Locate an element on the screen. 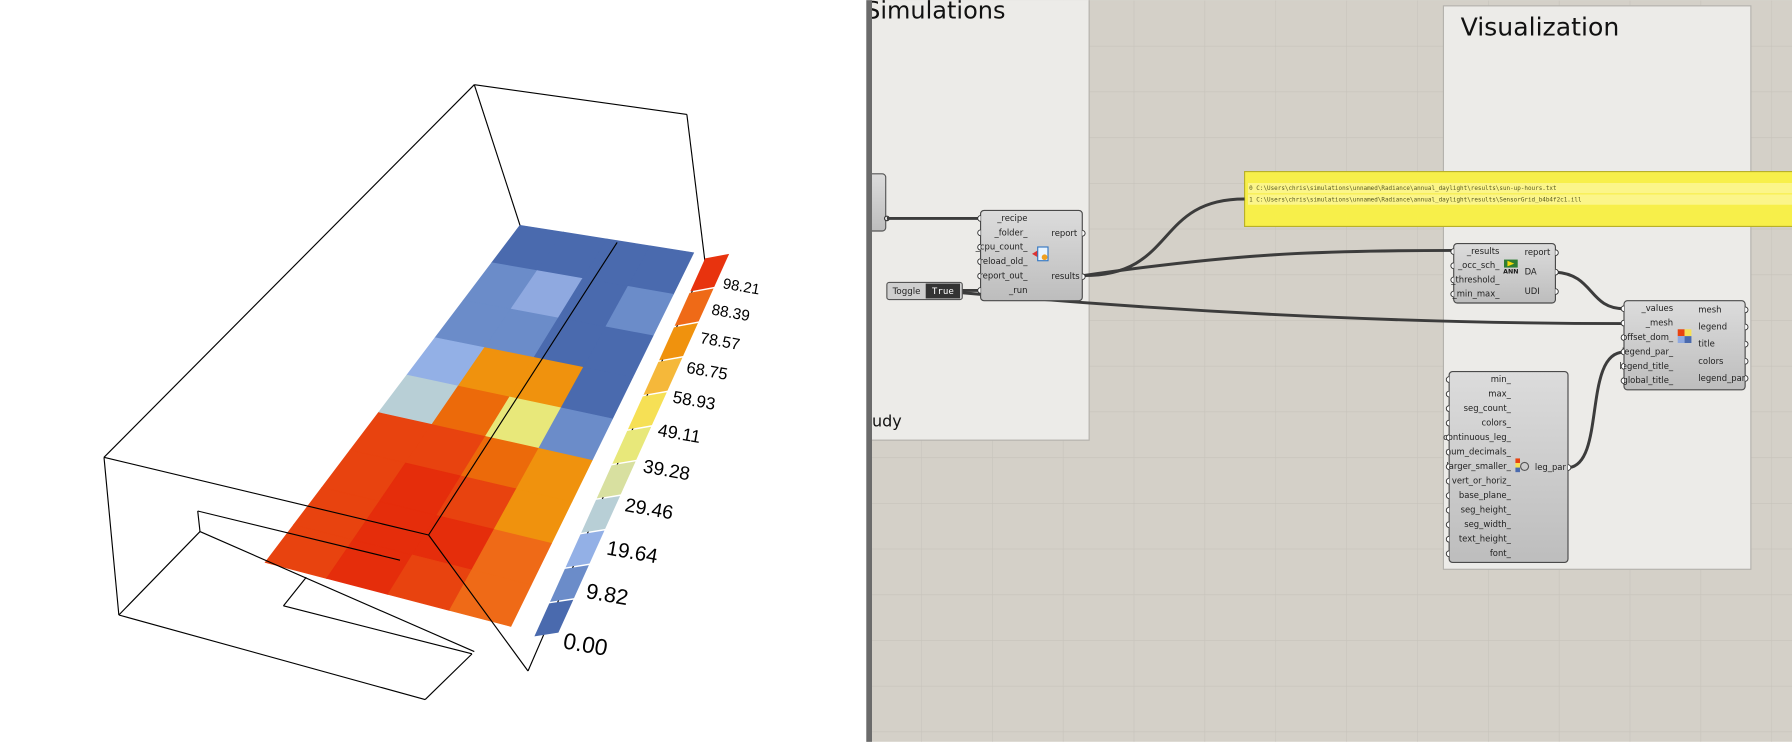 The width and height of the screenshot is (1792, 742). input-label: num_decimals_ is located at coordinates (1479, 452).